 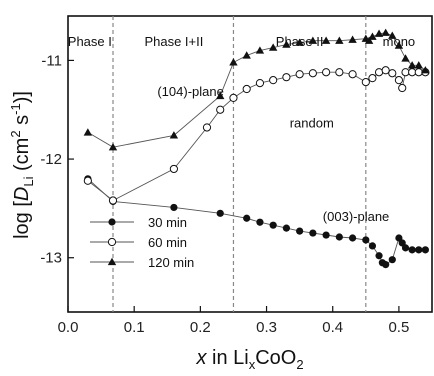 What do you see at coordinates (173, 41) in the screenshot?
I see `phase-label-1: Phase I+II` at bounding box center [173, 41].